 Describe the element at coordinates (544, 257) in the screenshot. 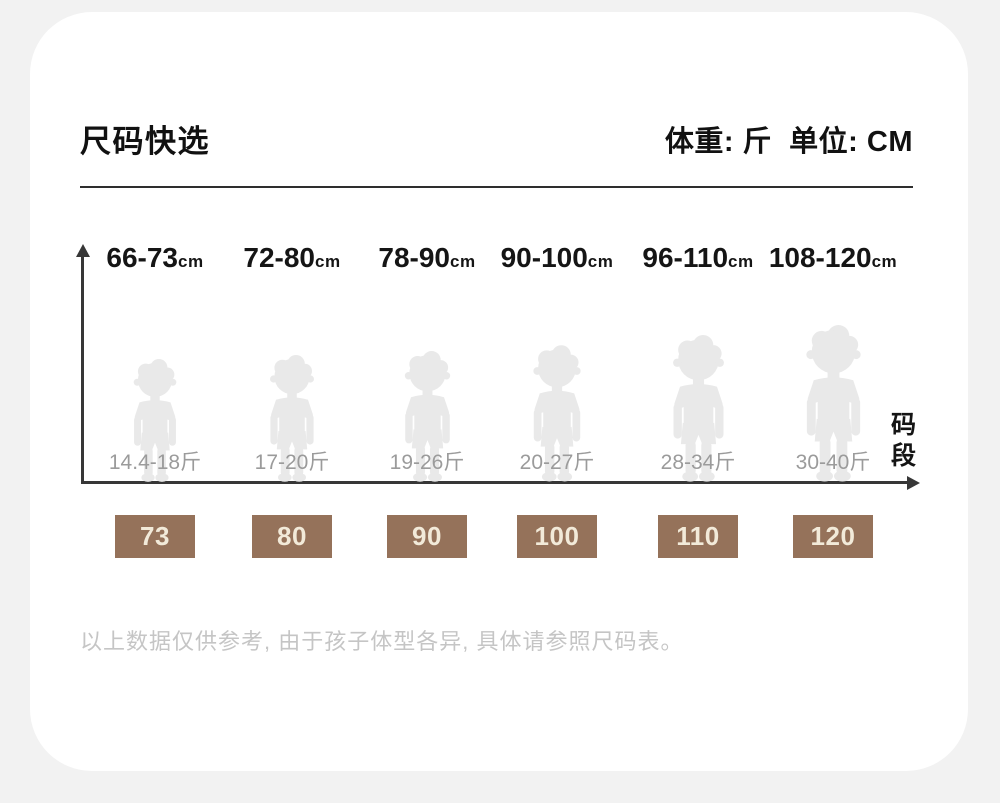

I see `height-range-value: 90-100` at that location.